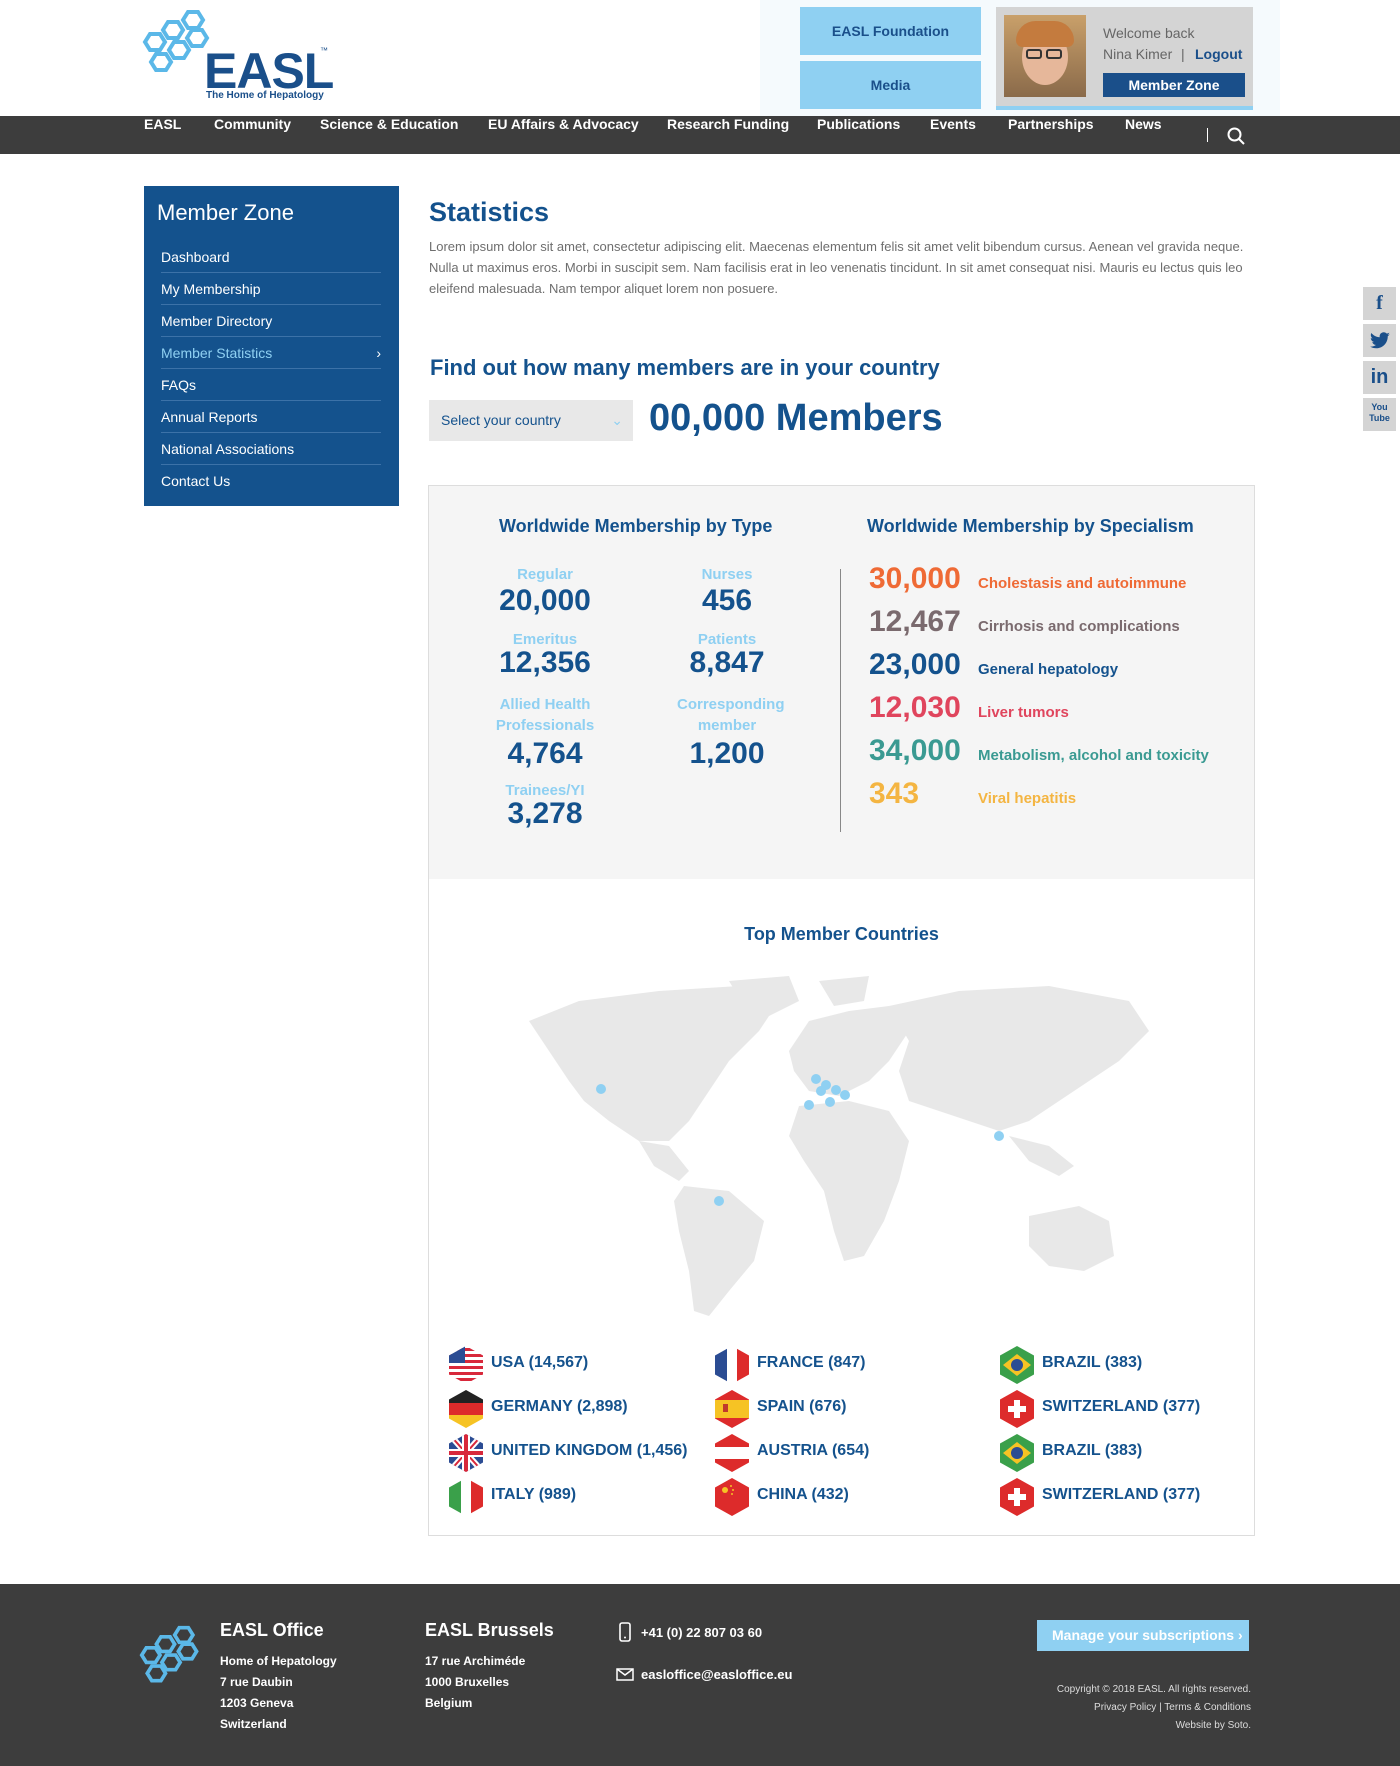 The image size is (1400, 1766). What do you see at coordinates (545, 639) in the screenshot?
I see `type-label-emeritus: Emeritus` at bounding box center [545, 639].